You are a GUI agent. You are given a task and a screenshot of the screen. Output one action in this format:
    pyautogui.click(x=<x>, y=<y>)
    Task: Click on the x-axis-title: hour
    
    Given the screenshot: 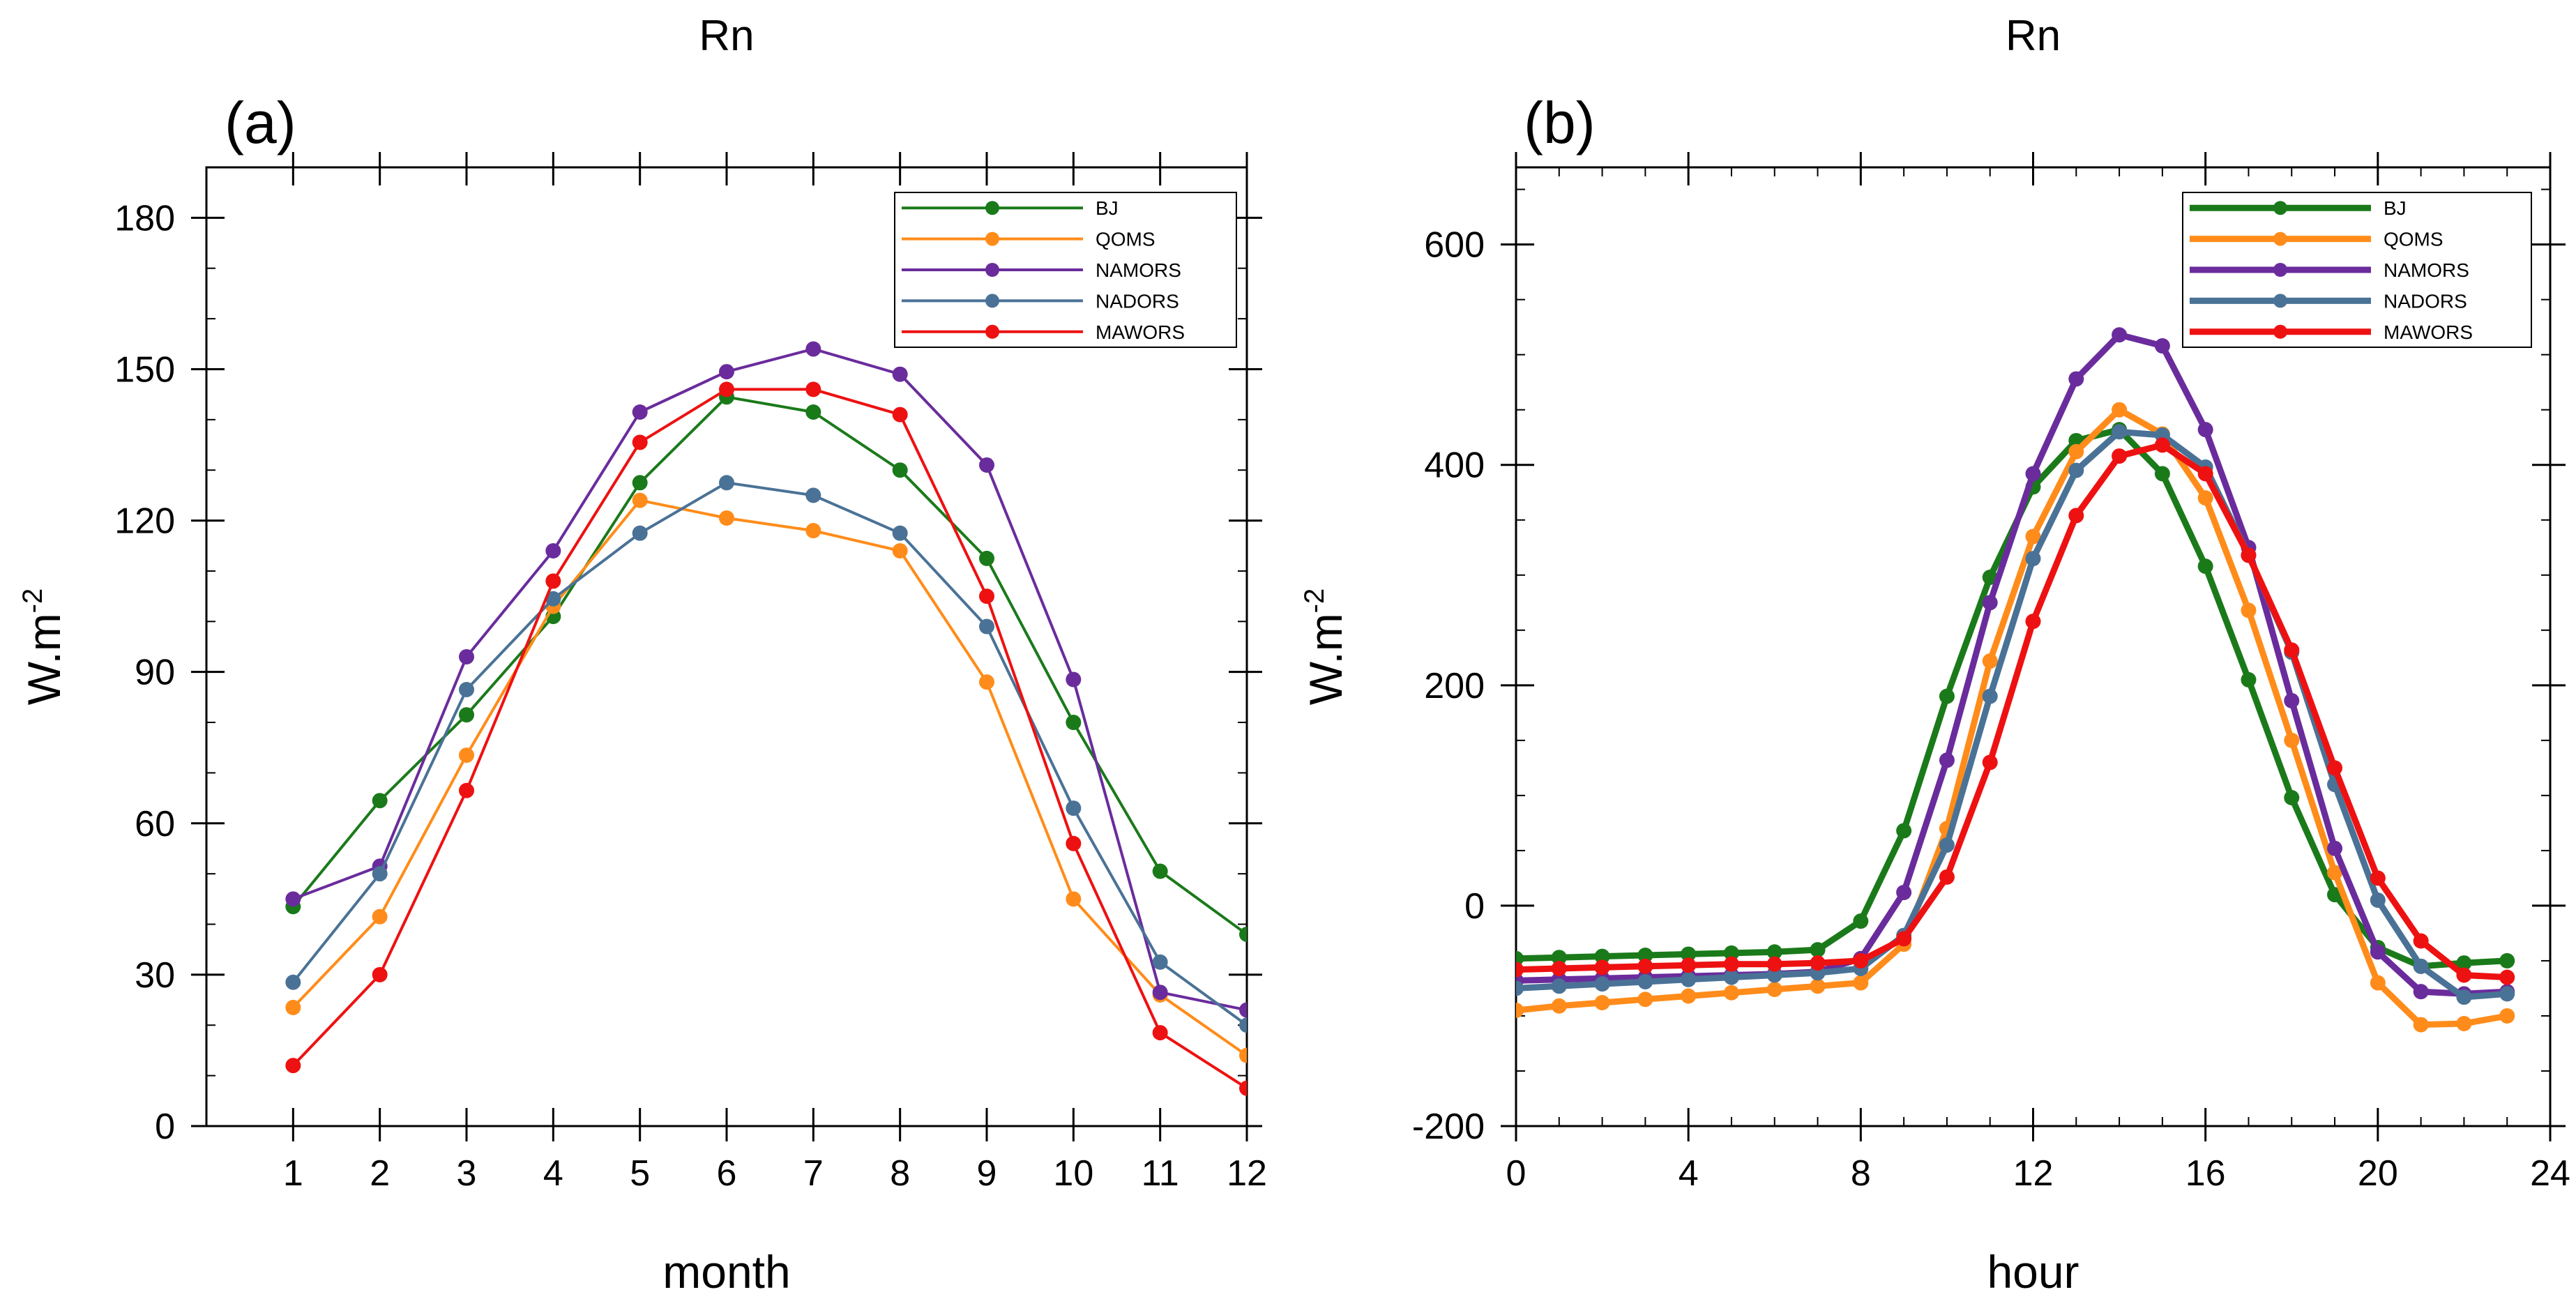 What is the action you would take?
    pyautogui.click(x=2033, y=1272)
    